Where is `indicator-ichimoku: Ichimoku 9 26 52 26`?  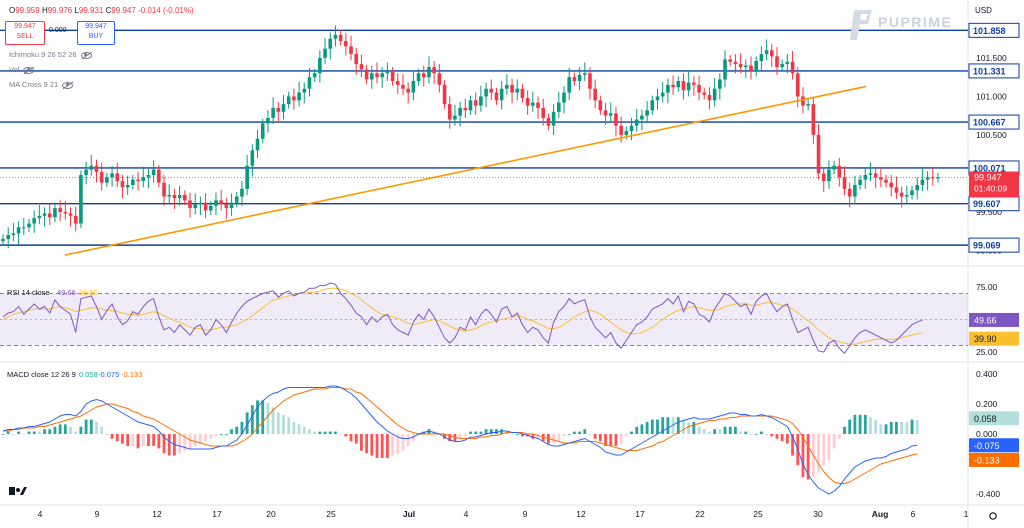 indicator-ichimoku: Ichimoku 9 26 52 26 is located at coordinates (50, 54).